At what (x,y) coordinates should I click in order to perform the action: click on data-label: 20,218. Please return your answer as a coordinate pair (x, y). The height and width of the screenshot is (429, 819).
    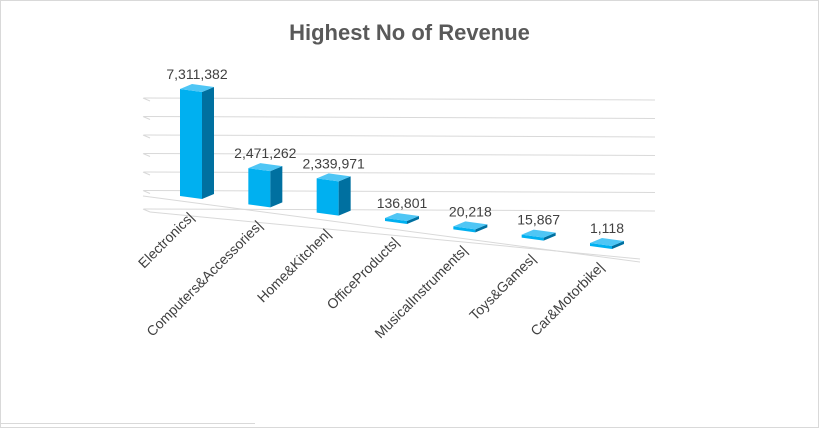
    Looking at the image, I should click on (470, 211).